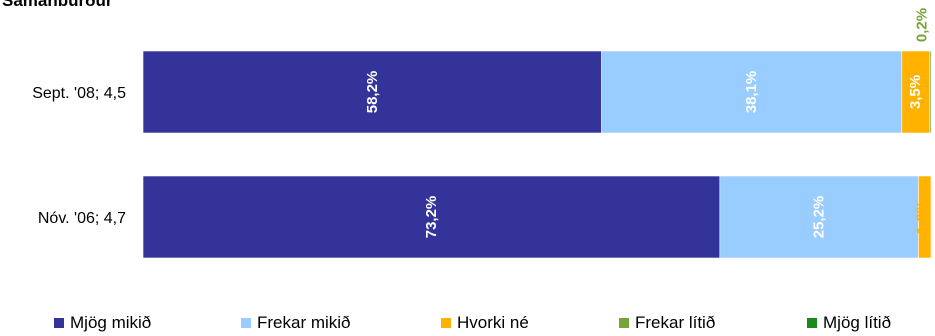 The image size is (935, 336). I want to click on data-label: 58,2%, so click(372, 92).